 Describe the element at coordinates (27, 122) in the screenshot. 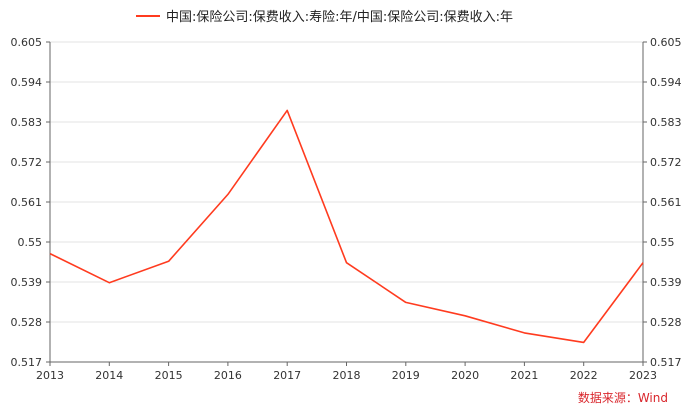

I see `y-tick-label-left: 0.583` at that location.